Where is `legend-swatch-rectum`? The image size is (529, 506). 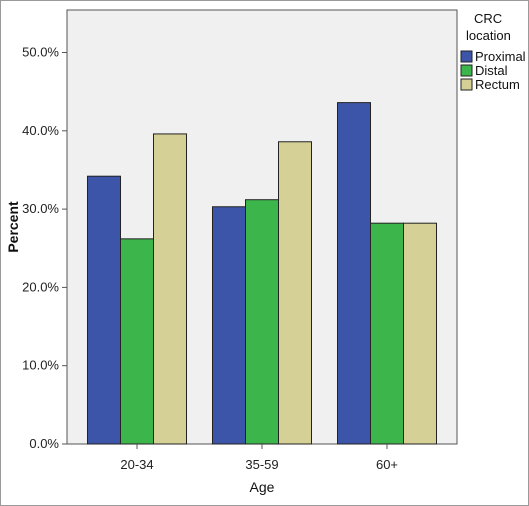 legend-swatch-rectum is located at coordinates (466, 84).